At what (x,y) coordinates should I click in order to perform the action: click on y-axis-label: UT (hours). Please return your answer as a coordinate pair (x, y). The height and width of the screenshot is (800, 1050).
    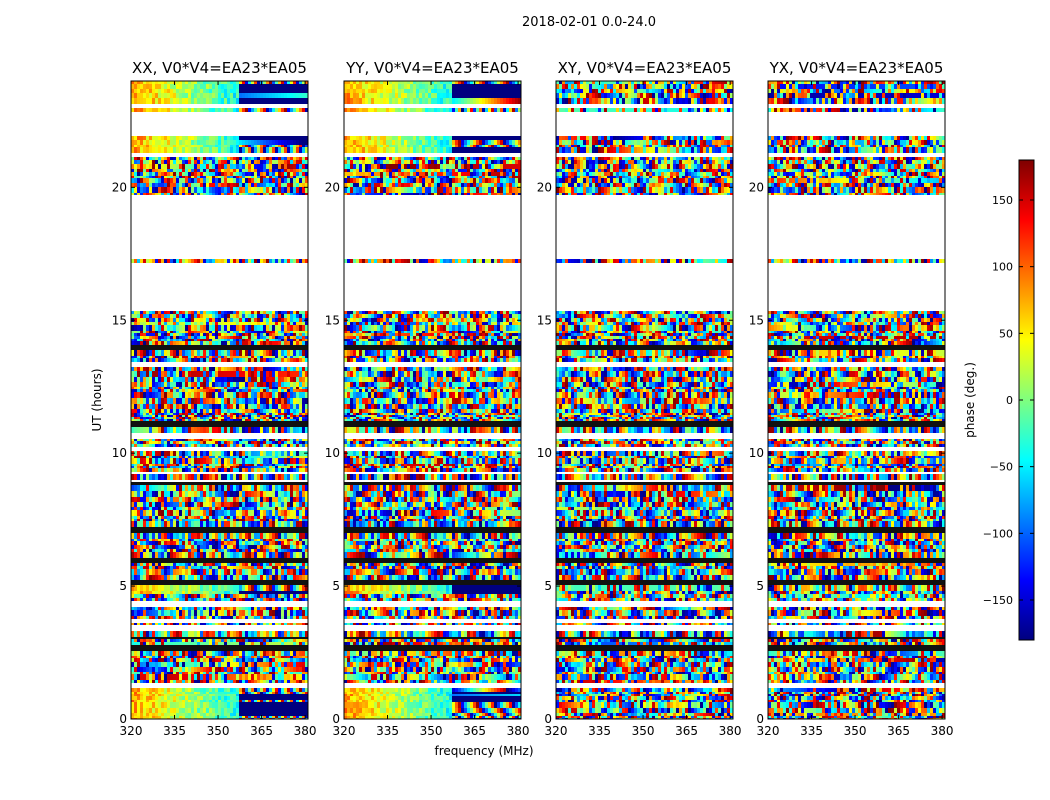
    Looking at the image, I should click on (97, 399).